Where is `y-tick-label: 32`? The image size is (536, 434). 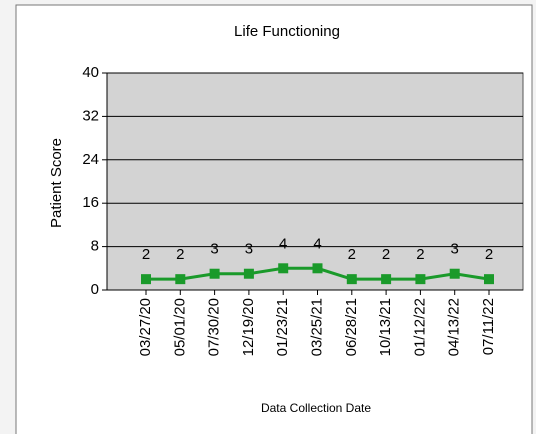 y-tick-label: 32 is located at coordinates (90, 115).